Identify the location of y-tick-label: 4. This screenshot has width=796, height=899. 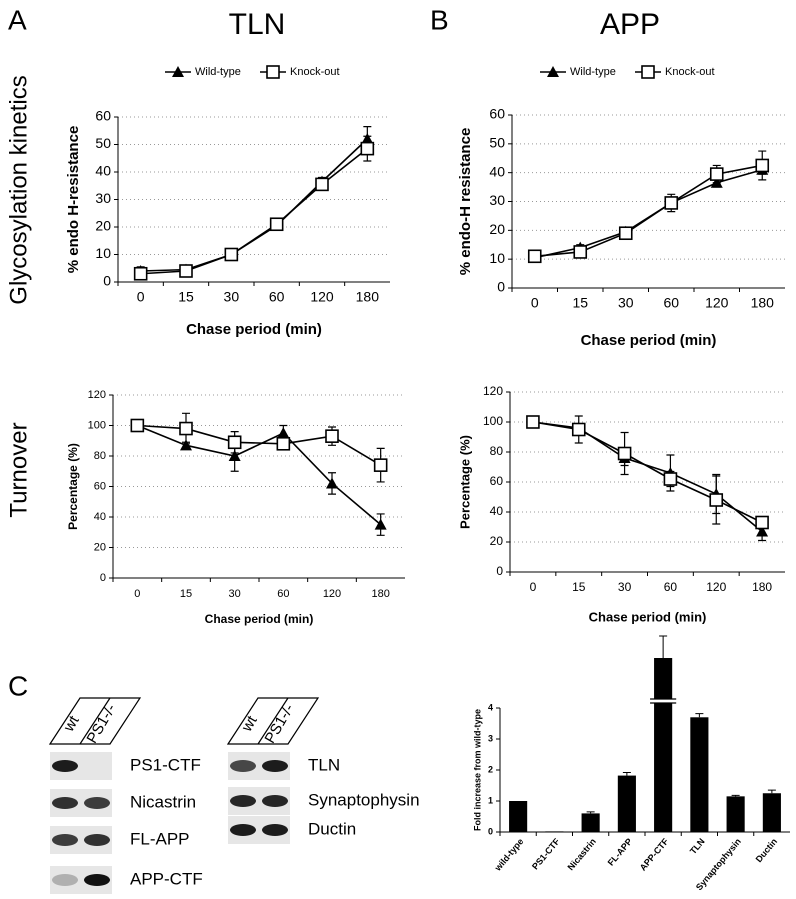
(490, 707).